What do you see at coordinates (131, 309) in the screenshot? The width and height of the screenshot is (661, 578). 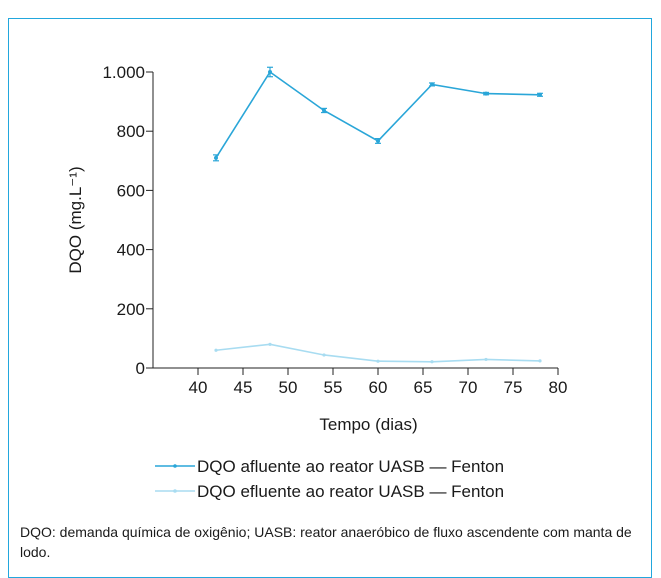 I see `y-tick-label: 200` at bounding box center [131, 309].